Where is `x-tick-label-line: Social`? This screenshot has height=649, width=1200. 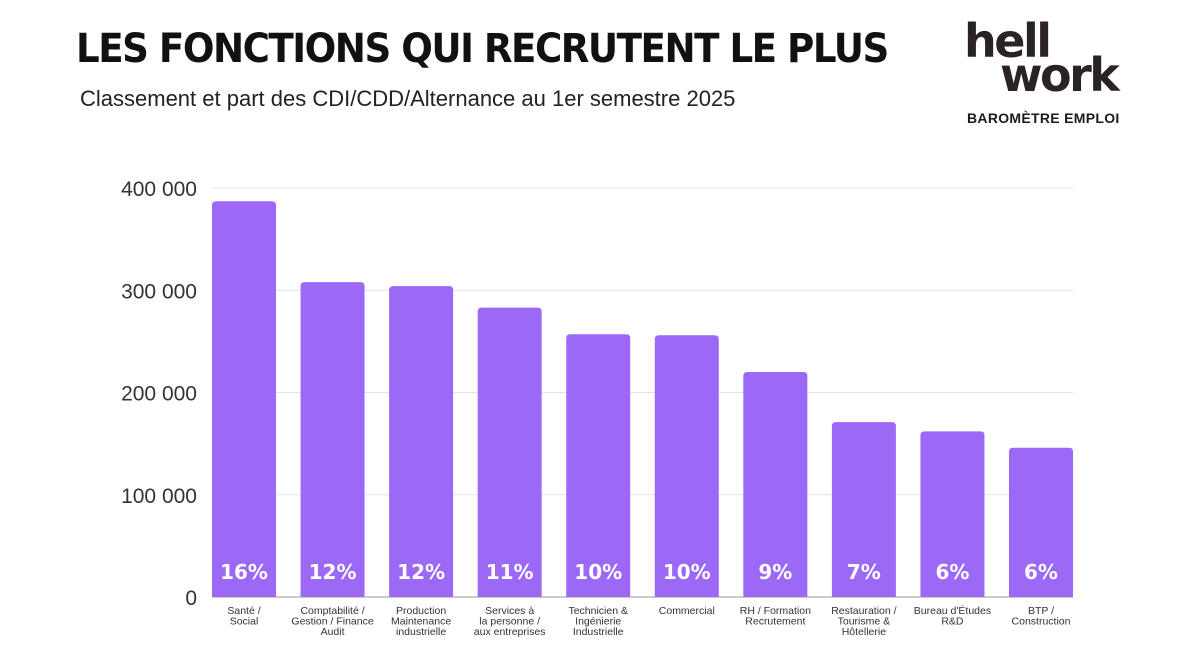
x-tick-label-line: Social is located at coordinates (244, 622).